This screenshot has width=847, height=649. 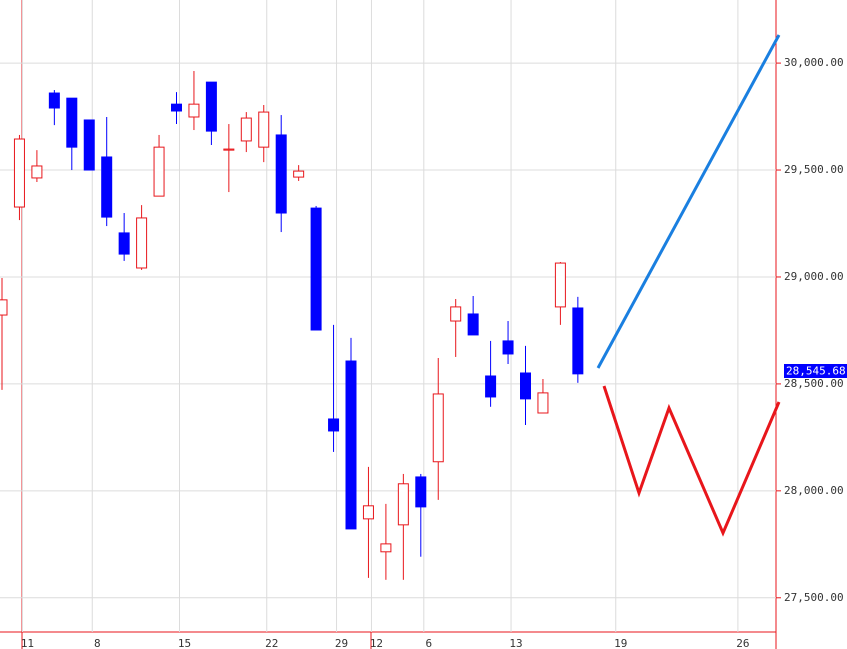 I want to click on forecast-down, so click(x=691, y=461).